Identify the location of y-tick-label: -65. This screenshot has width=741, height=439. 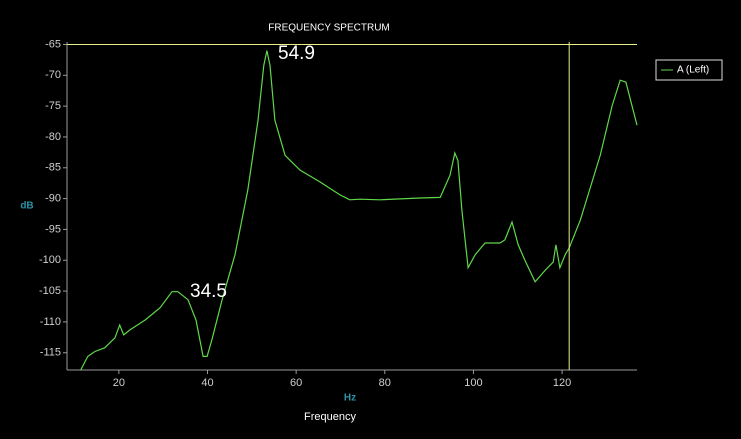
(53, 44).